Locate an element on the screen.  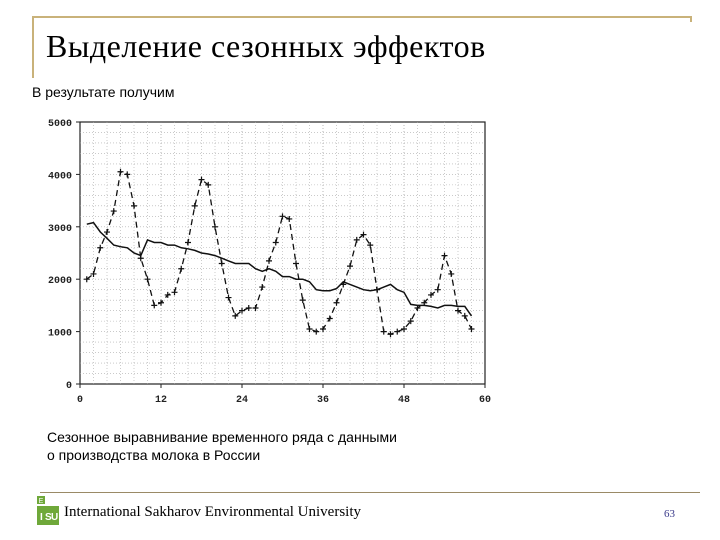
logo-letter-s: S is located at coordinates (48, 517).